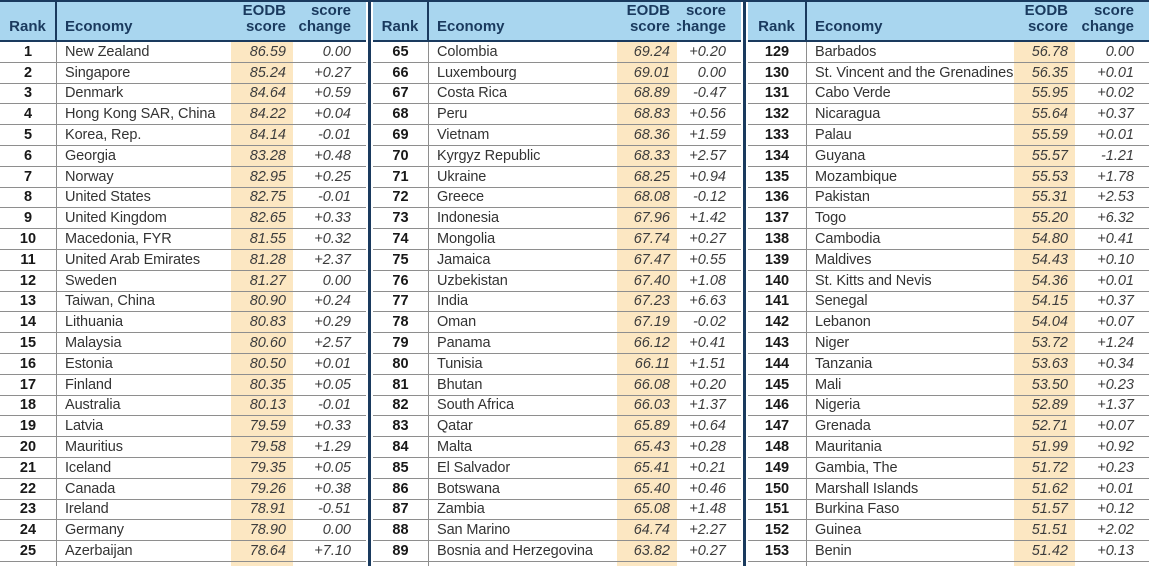  What do you see at coordinates (28, 115) in the screenshot?
I see `rank-cell: 4` at bounding box center [28, 115].